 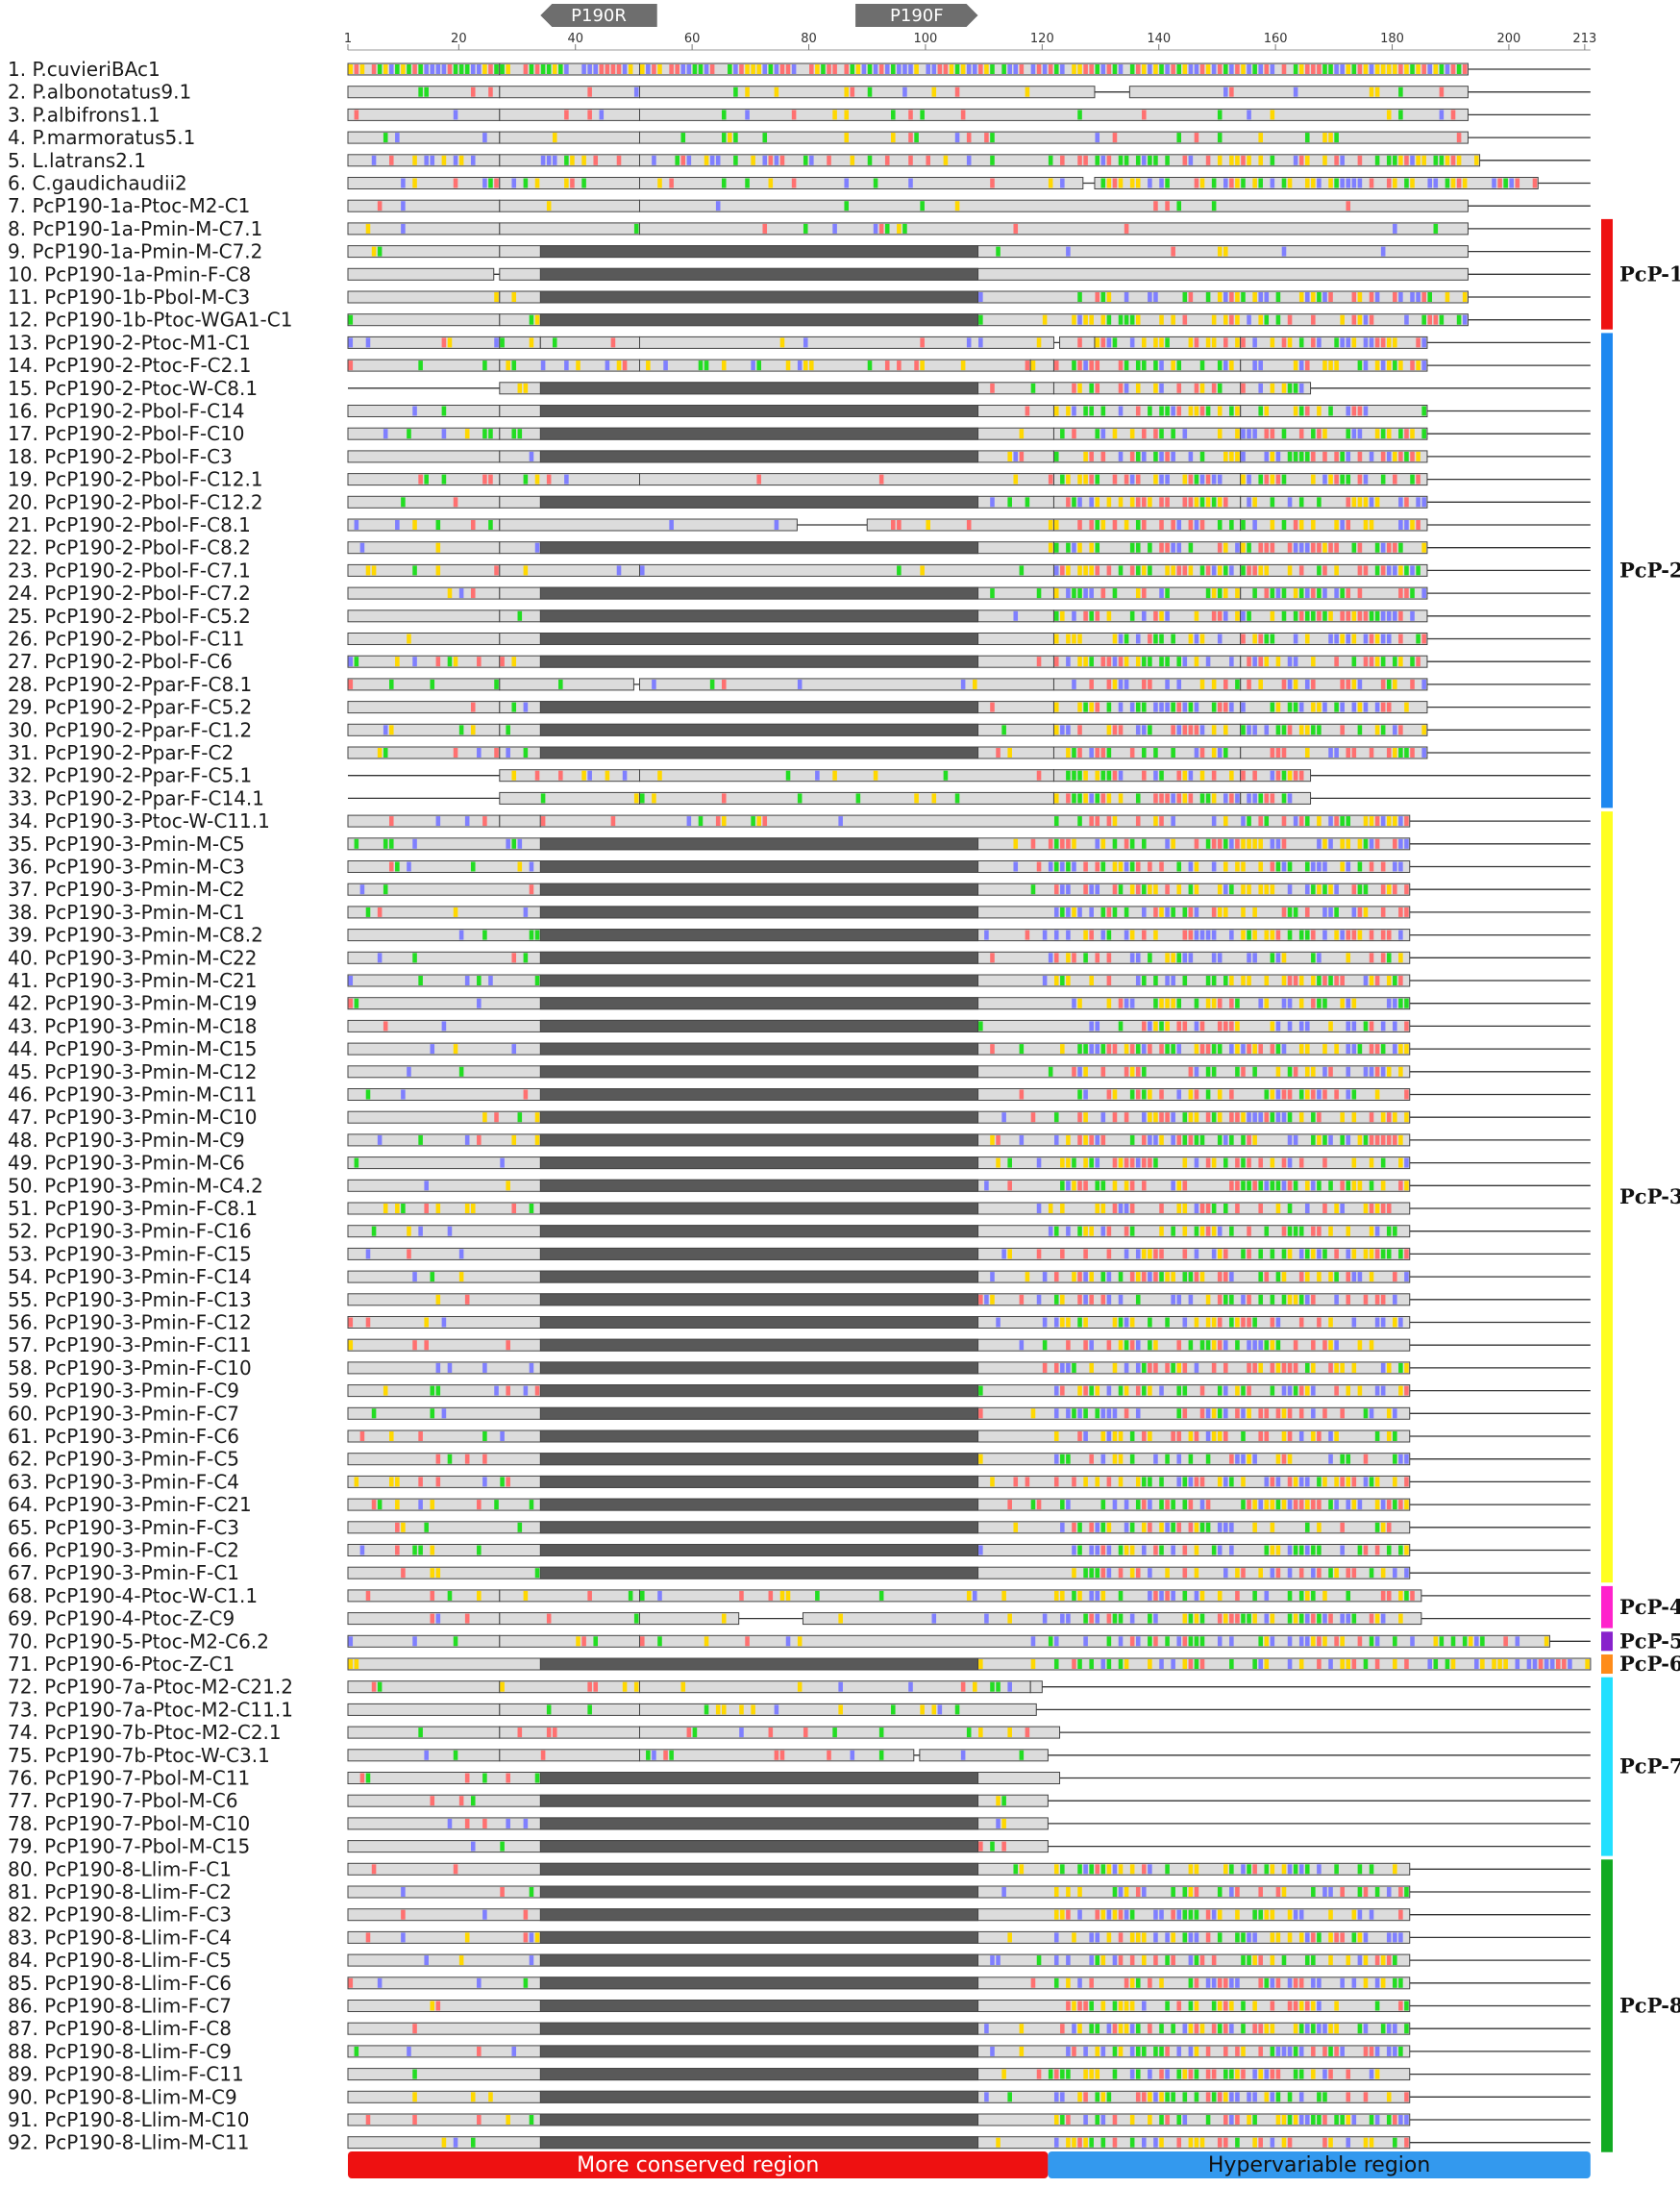 What do you see at coordinates (800, 1983) in the screenshot?
I see `sequence-row: 85. PcP190-8-Llim-F-C6` at bounding box center [800, 1983].